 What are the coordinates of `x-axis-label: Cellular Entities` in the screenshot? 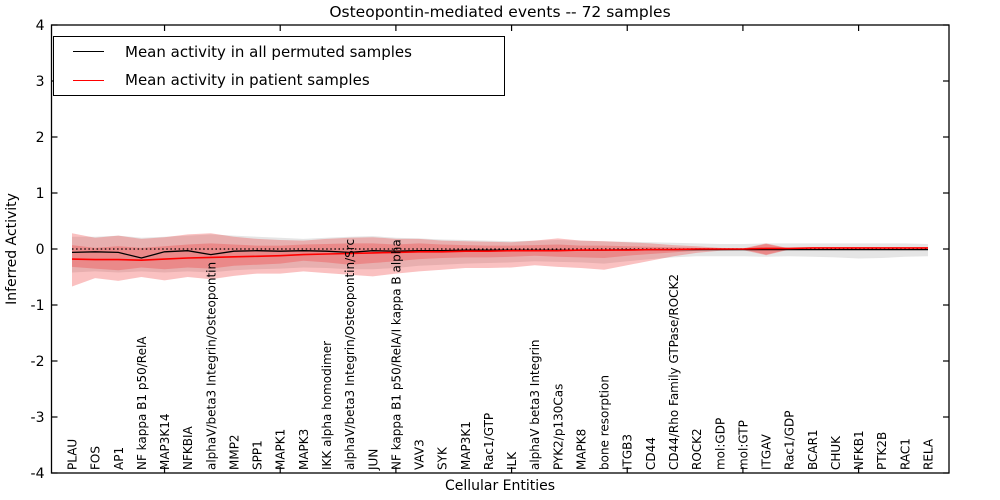 It's located at (500, 486).